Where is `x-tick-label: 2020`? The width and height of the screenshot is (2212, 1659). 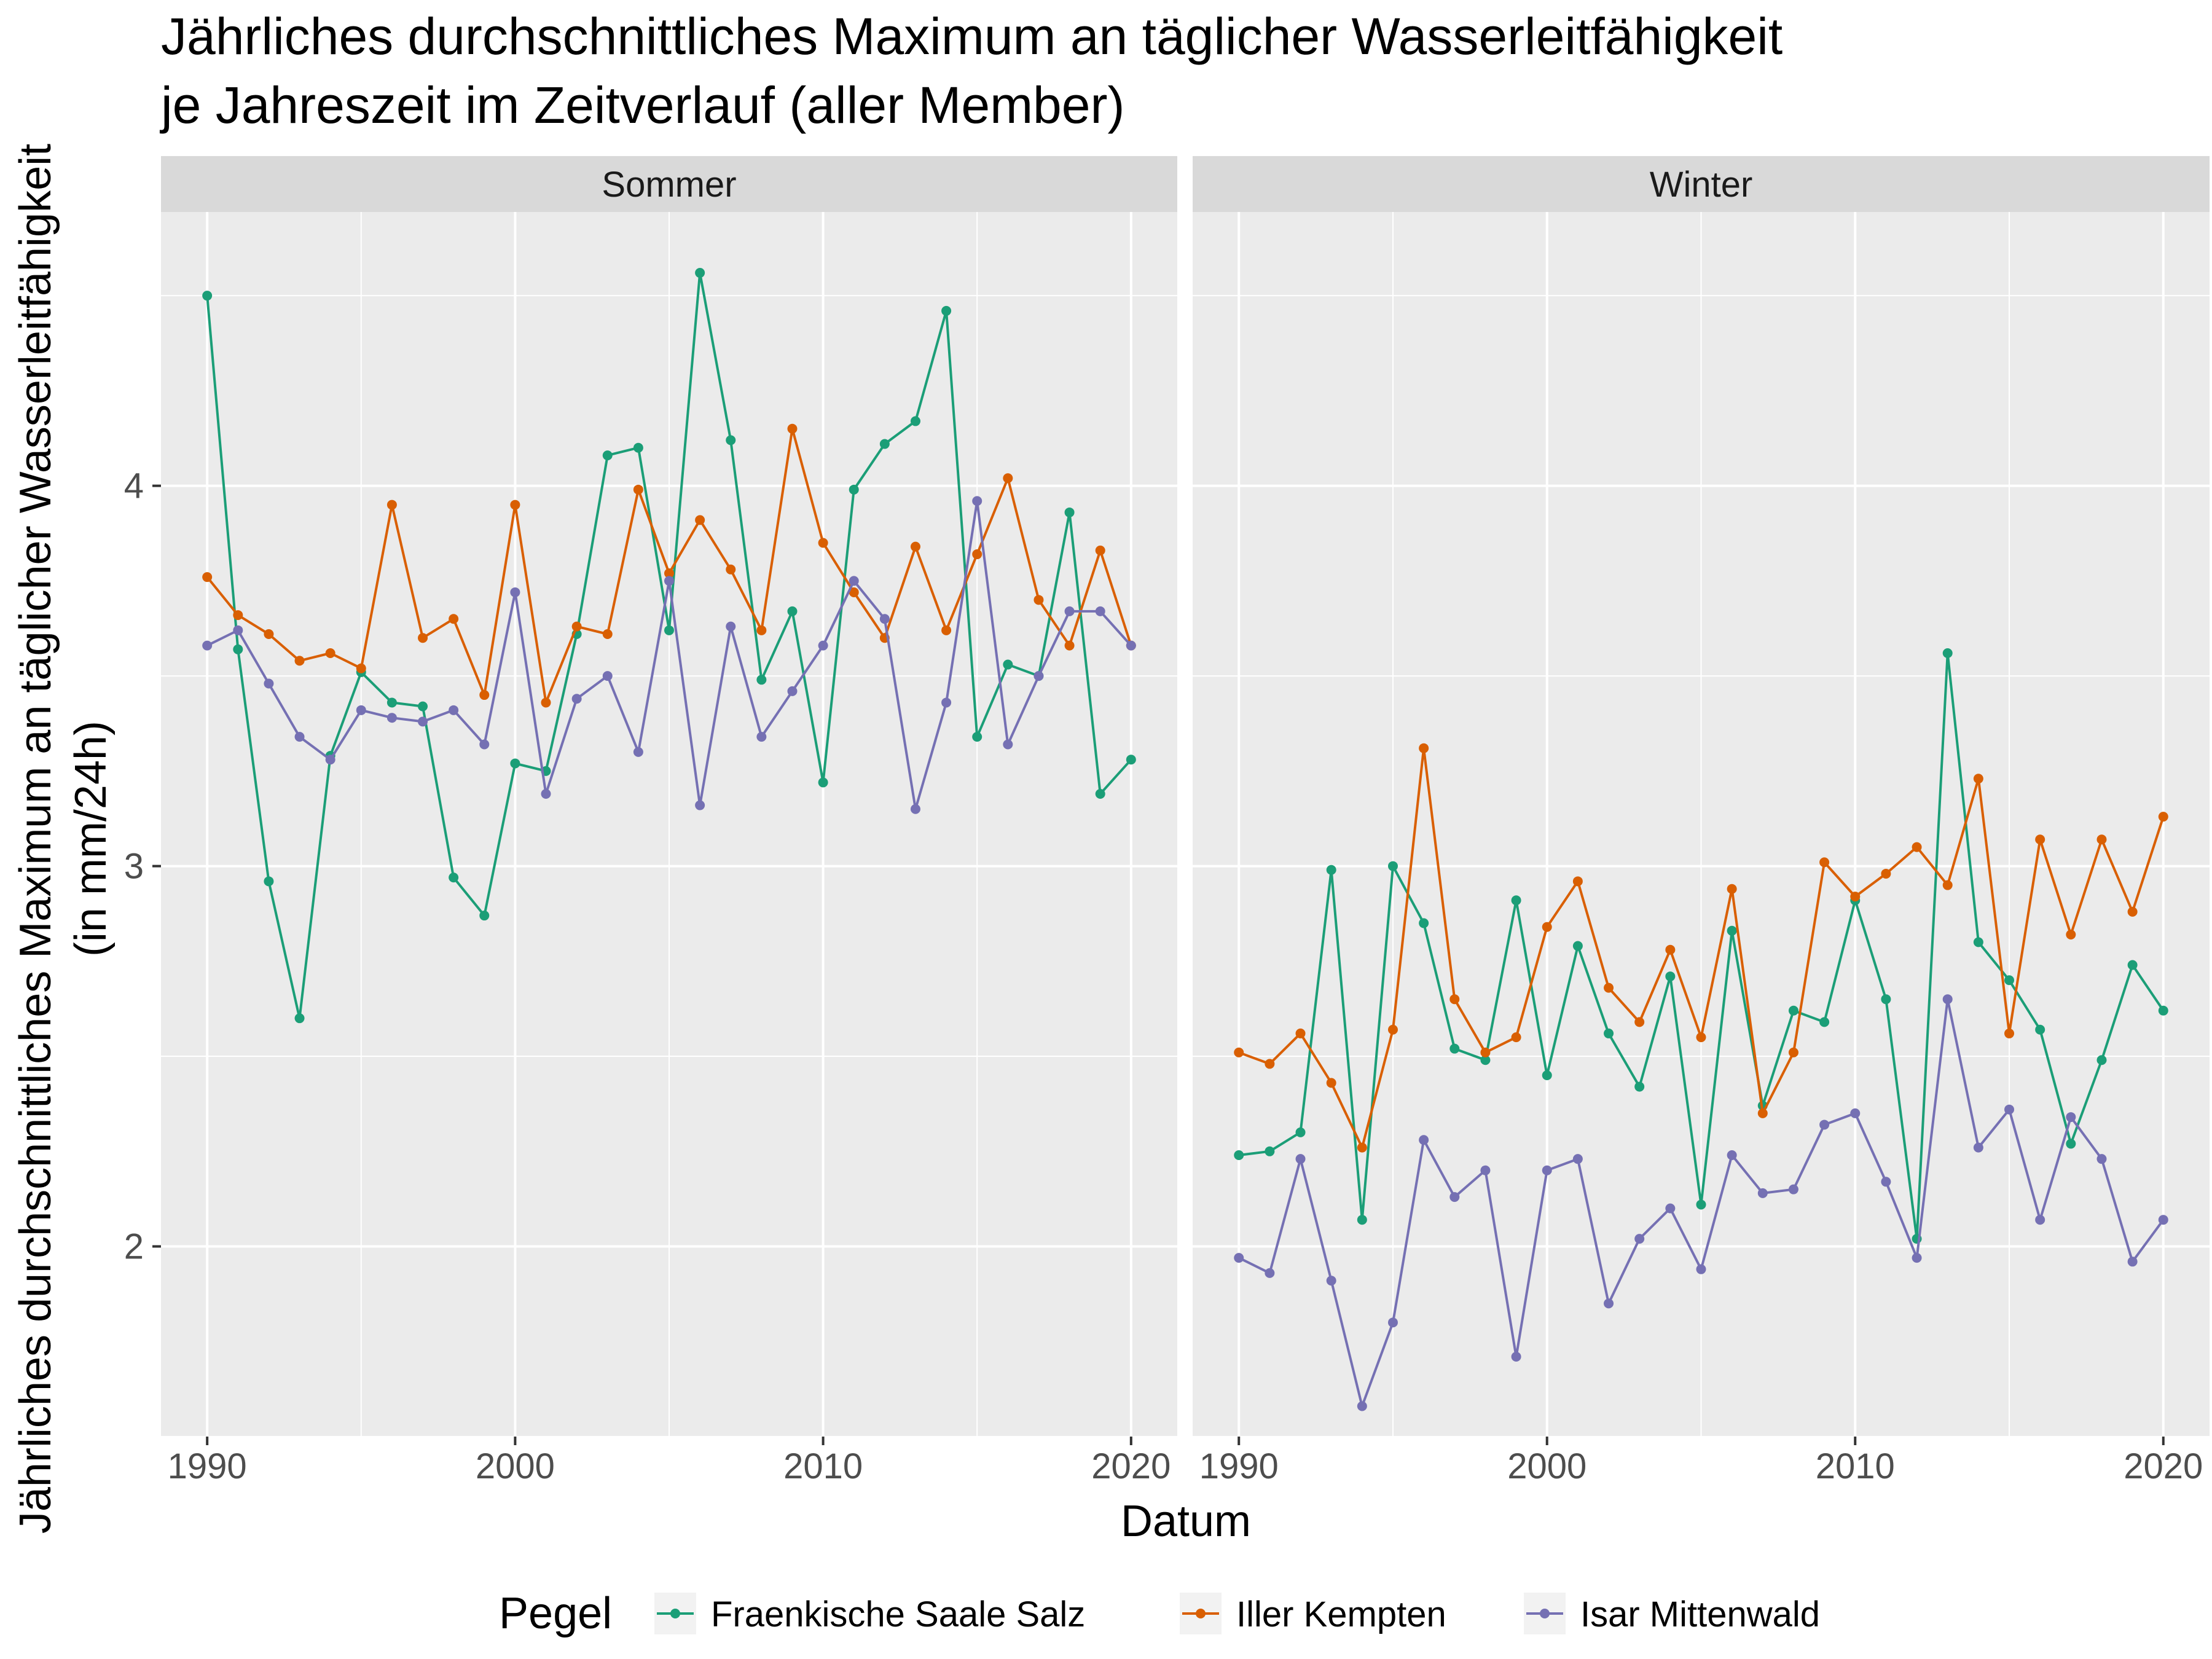
x-tick-label: 2020 is located at coordinates (1131, 1466).